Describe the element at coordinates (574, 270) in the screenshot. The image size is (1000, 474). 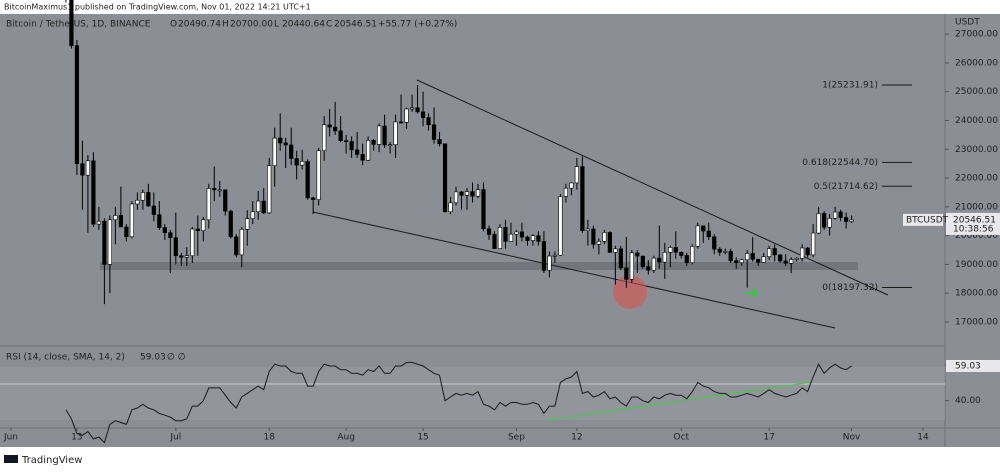
I see `wedge-lower` at that location.